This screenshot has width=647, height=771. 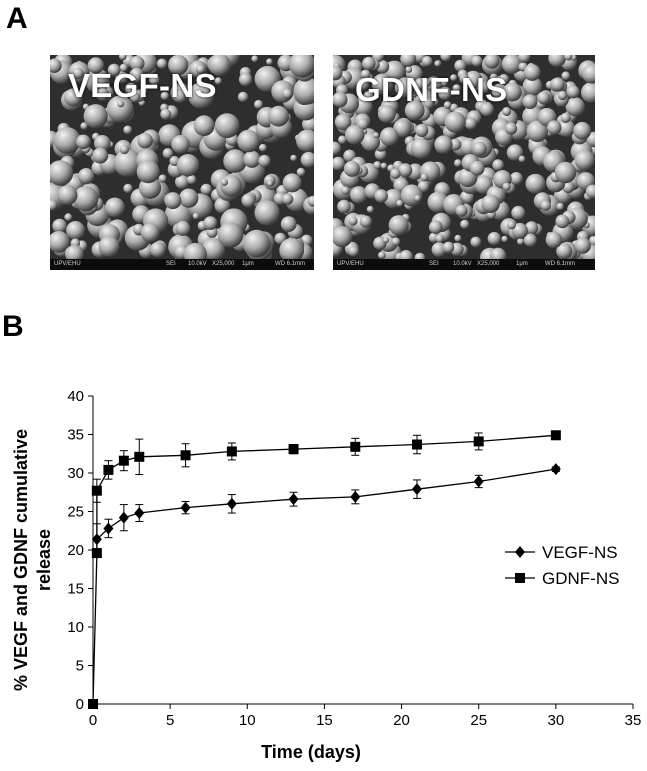 What do you see at coordinates (248, 264) in the screenshot?
I see `info-scale: 1μm` at bounding box center [248, 264].